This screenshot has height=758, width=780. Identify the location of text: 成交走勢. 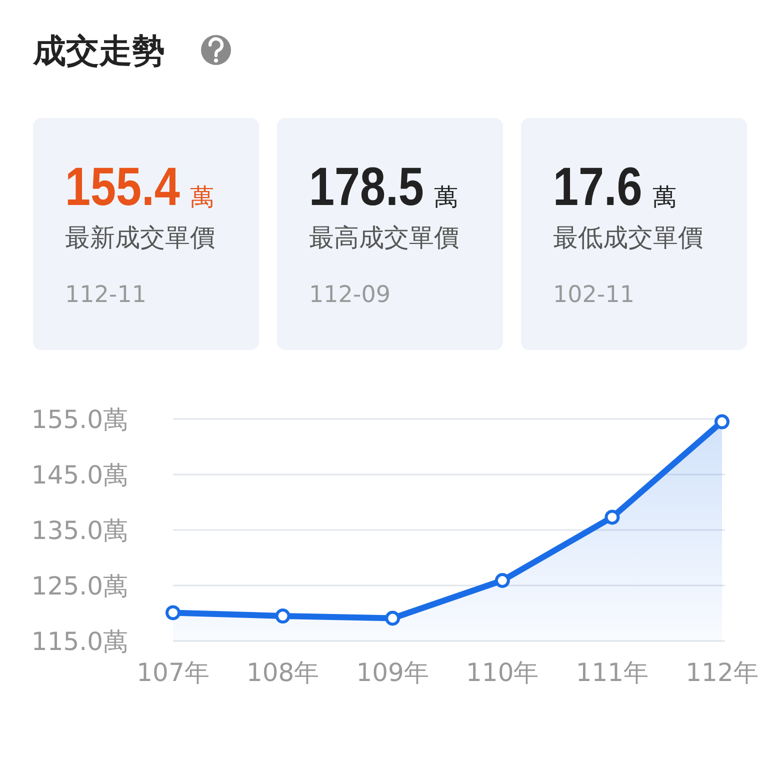
(98, 50).